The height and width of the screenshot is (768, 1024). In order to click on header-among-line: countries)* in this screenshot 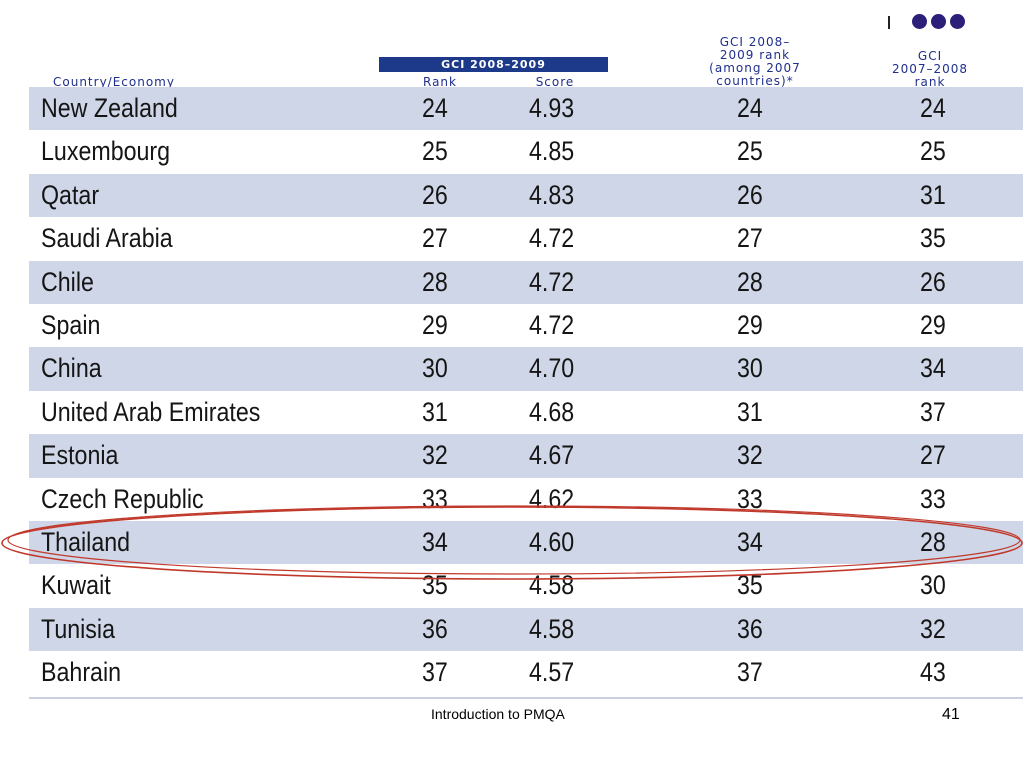, I will do `click(755, 81)`.